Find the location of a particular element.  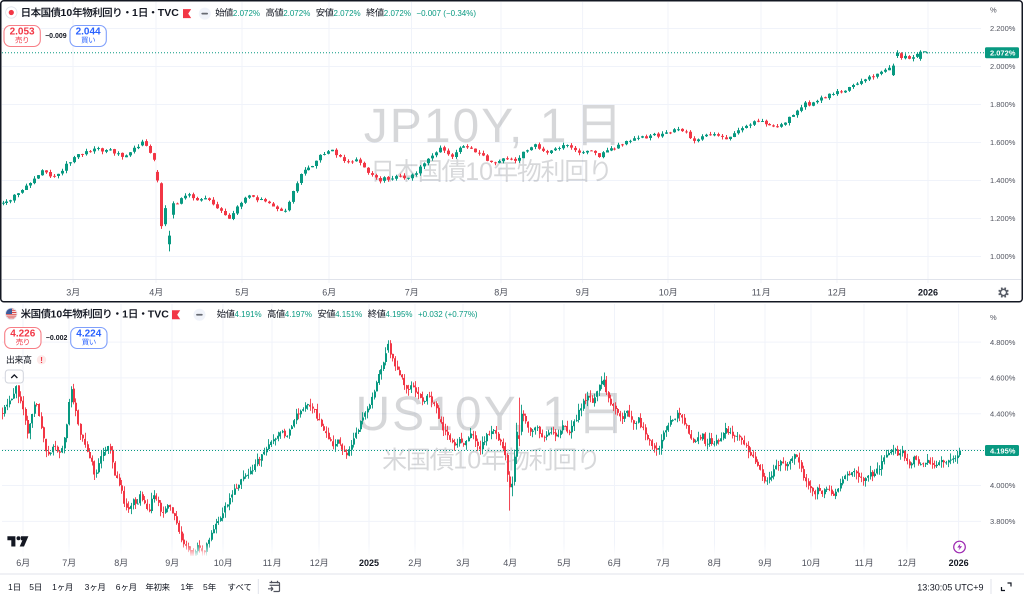

svg-text: 13:30:05 UTC+9 is located at coordinates (950, 588).